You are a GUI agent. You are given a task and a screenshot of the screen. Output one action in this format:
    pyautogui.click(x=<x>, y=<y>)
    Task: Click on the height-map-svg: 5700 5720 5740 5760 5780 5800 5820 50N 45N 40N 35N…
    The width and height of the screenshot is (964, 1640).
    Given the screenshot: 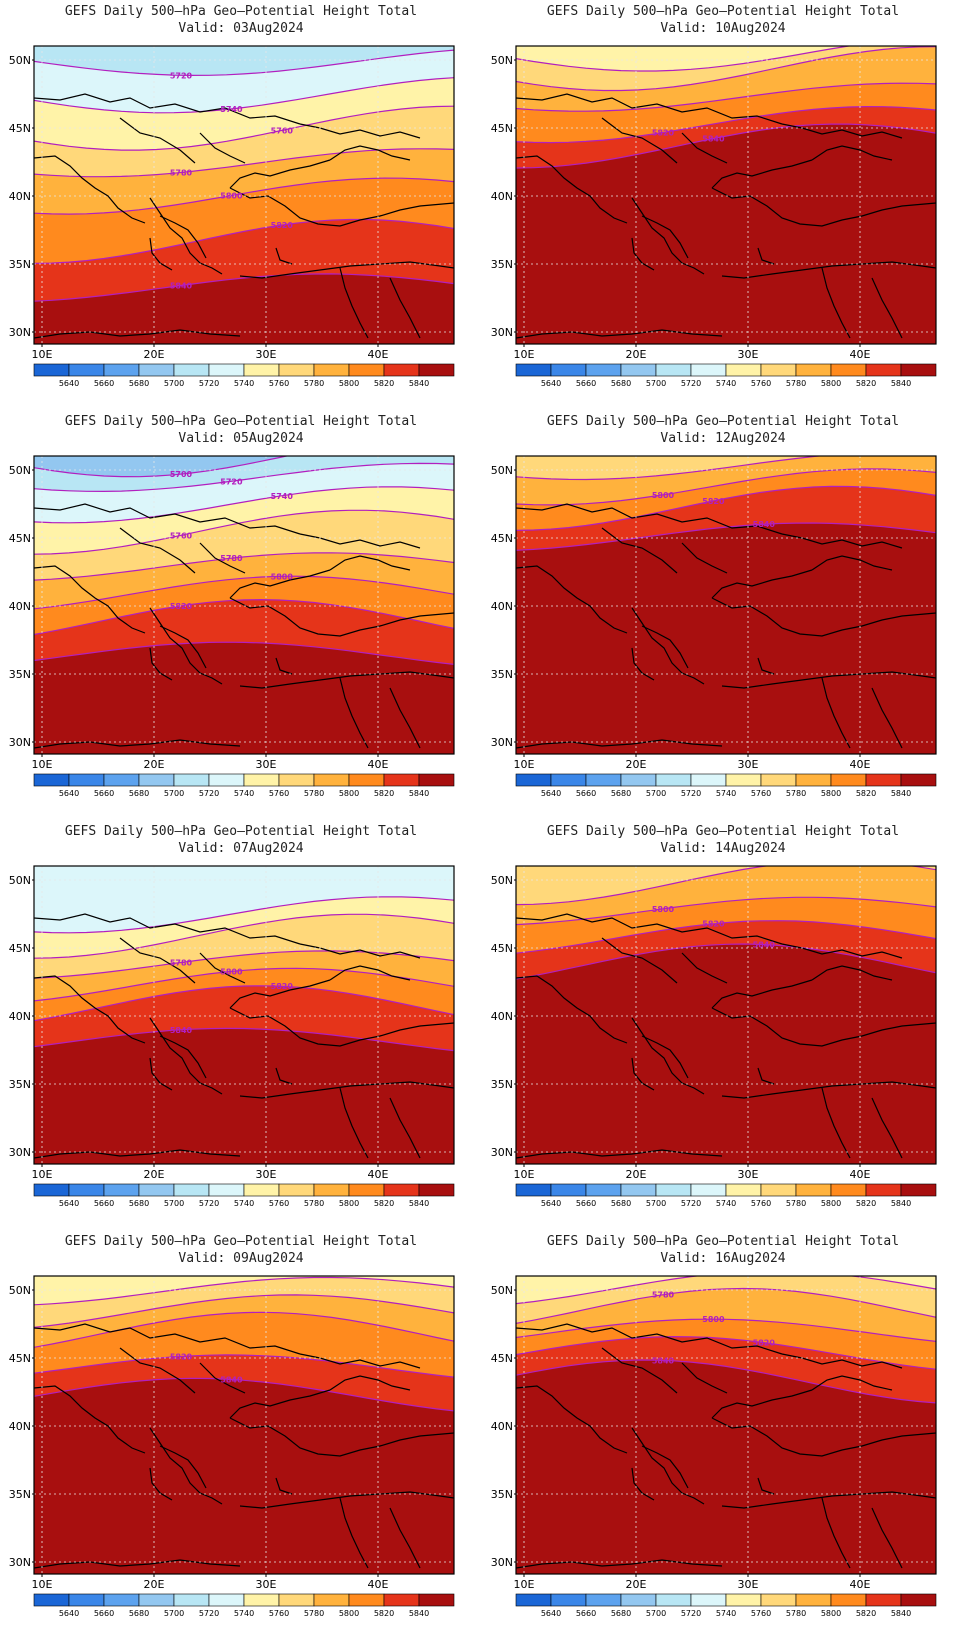 What is the action you would take?
    pyautogui.click(x=232, y=626)
    